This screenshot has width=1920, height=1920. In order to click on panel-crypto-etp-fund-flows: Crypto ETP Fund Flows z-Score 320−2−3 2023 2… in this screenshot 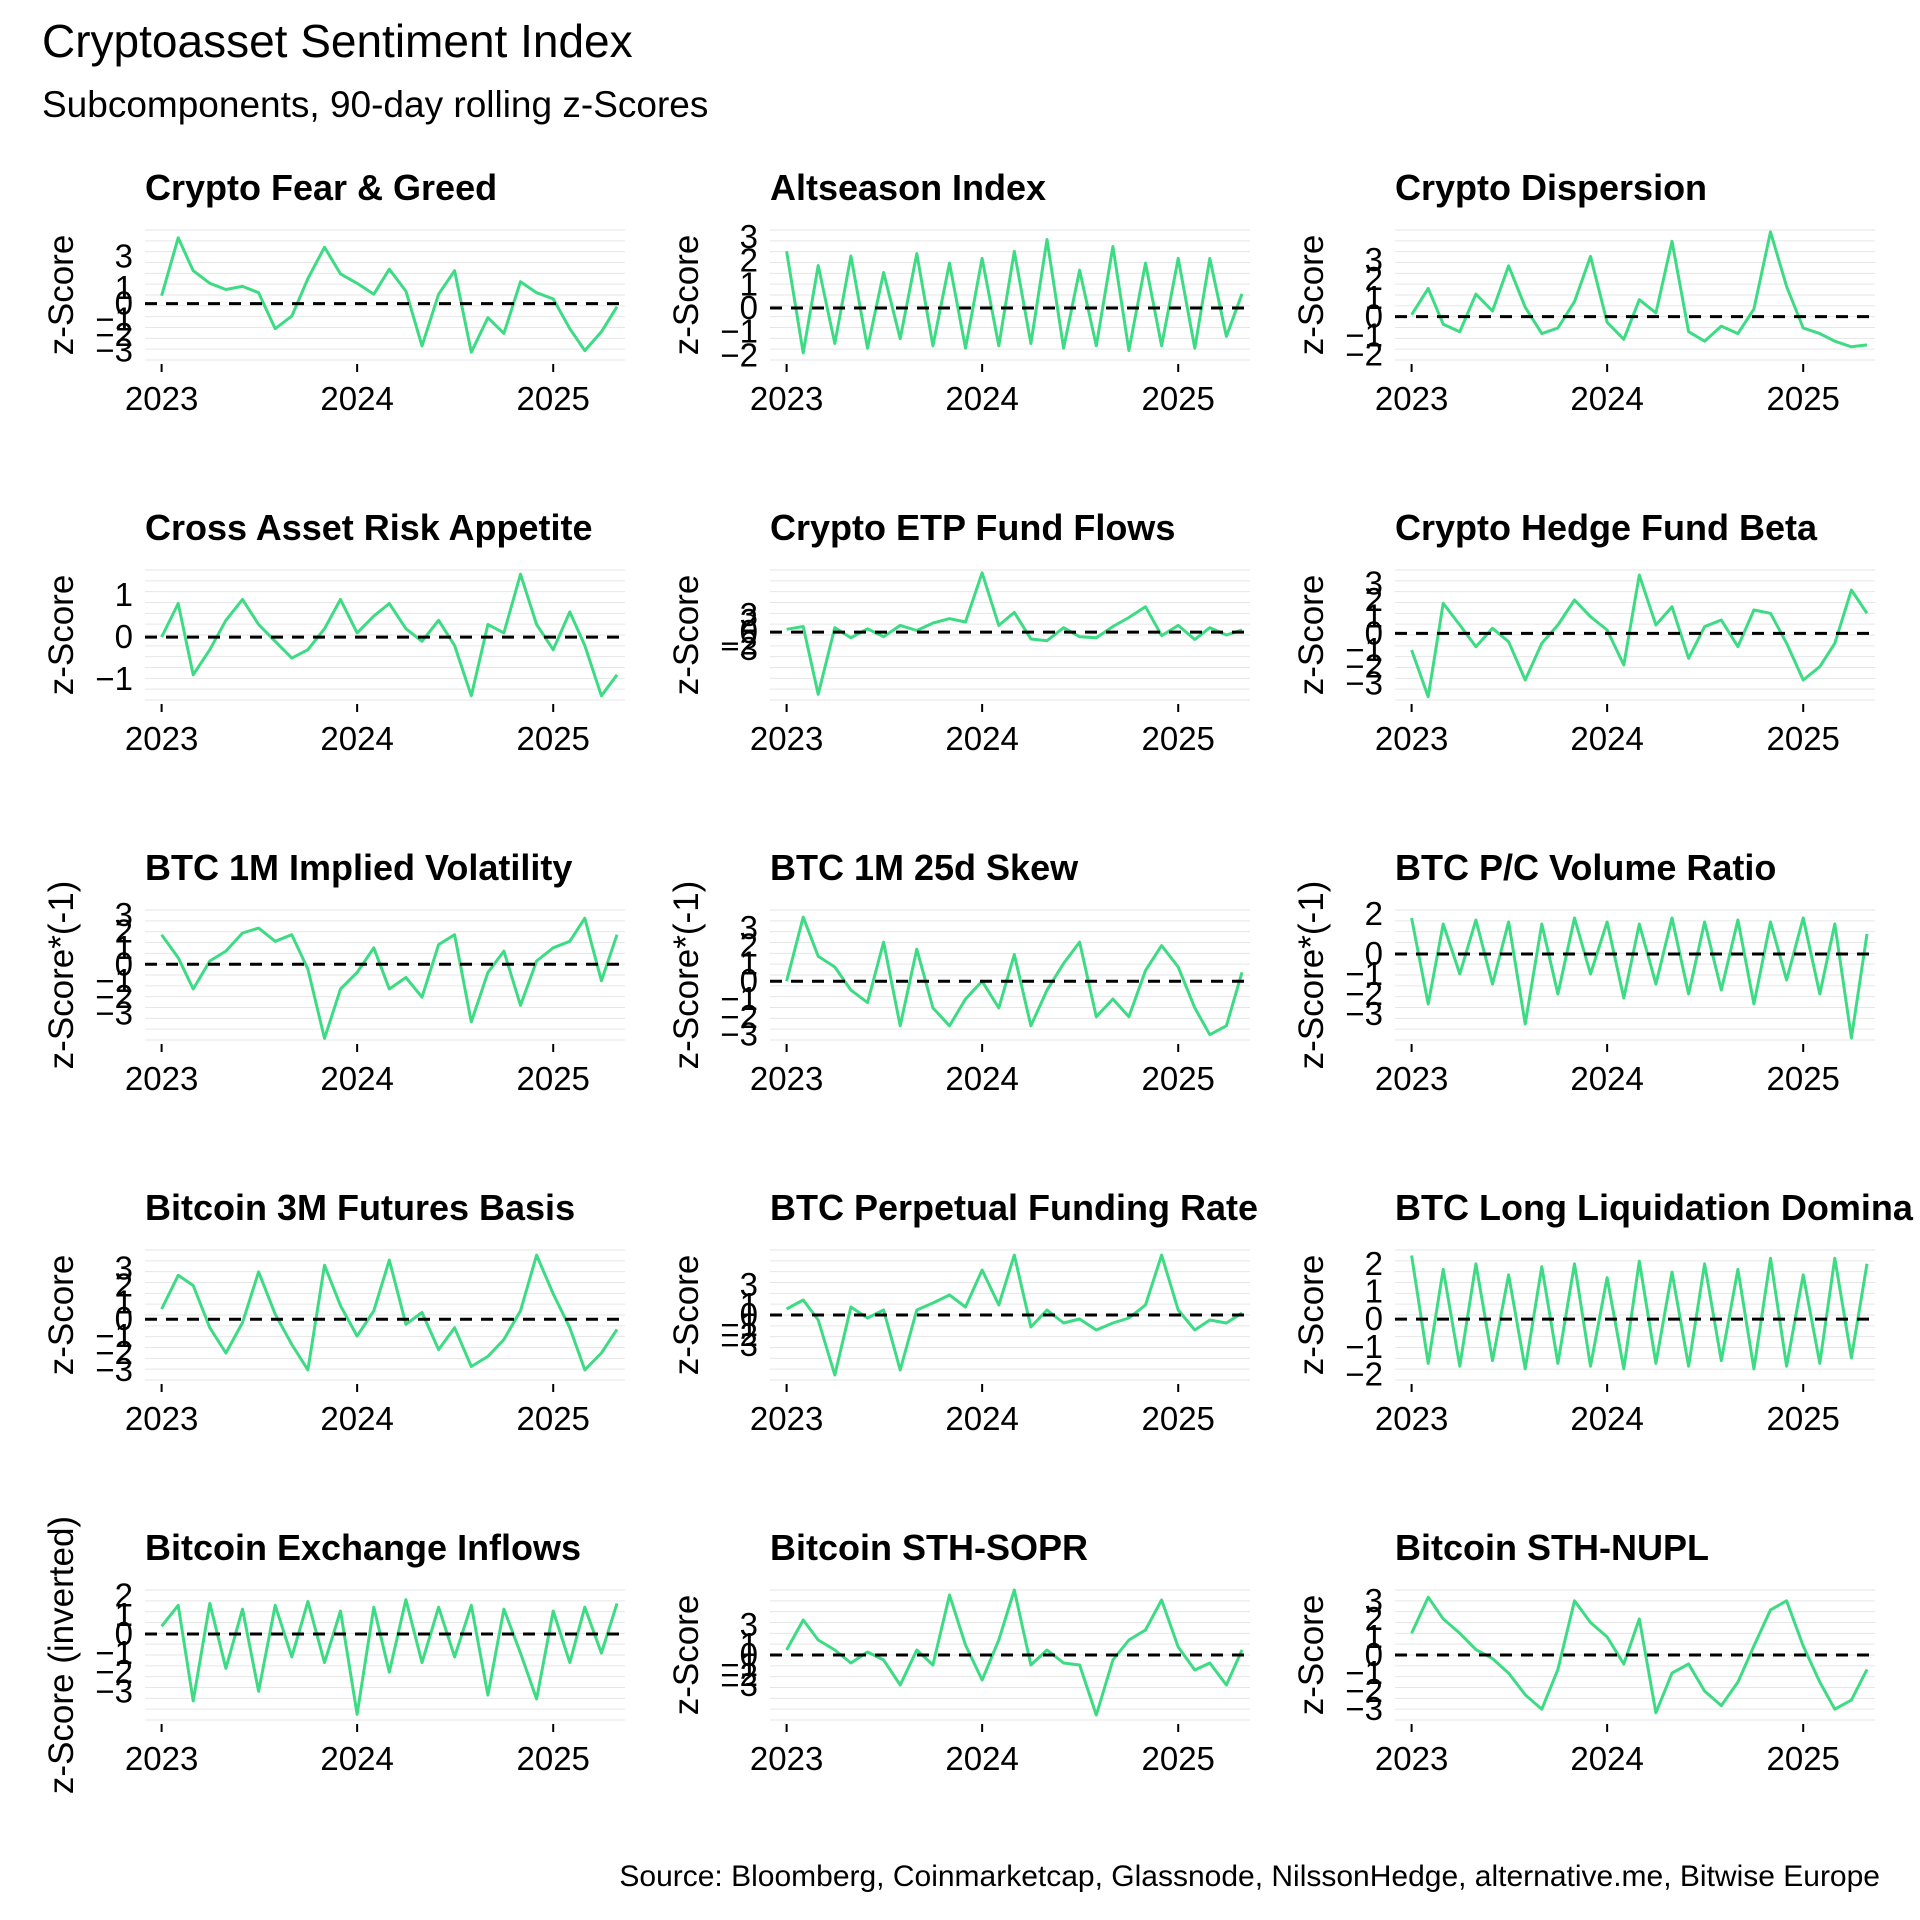, I will do `click(958, 632)`.